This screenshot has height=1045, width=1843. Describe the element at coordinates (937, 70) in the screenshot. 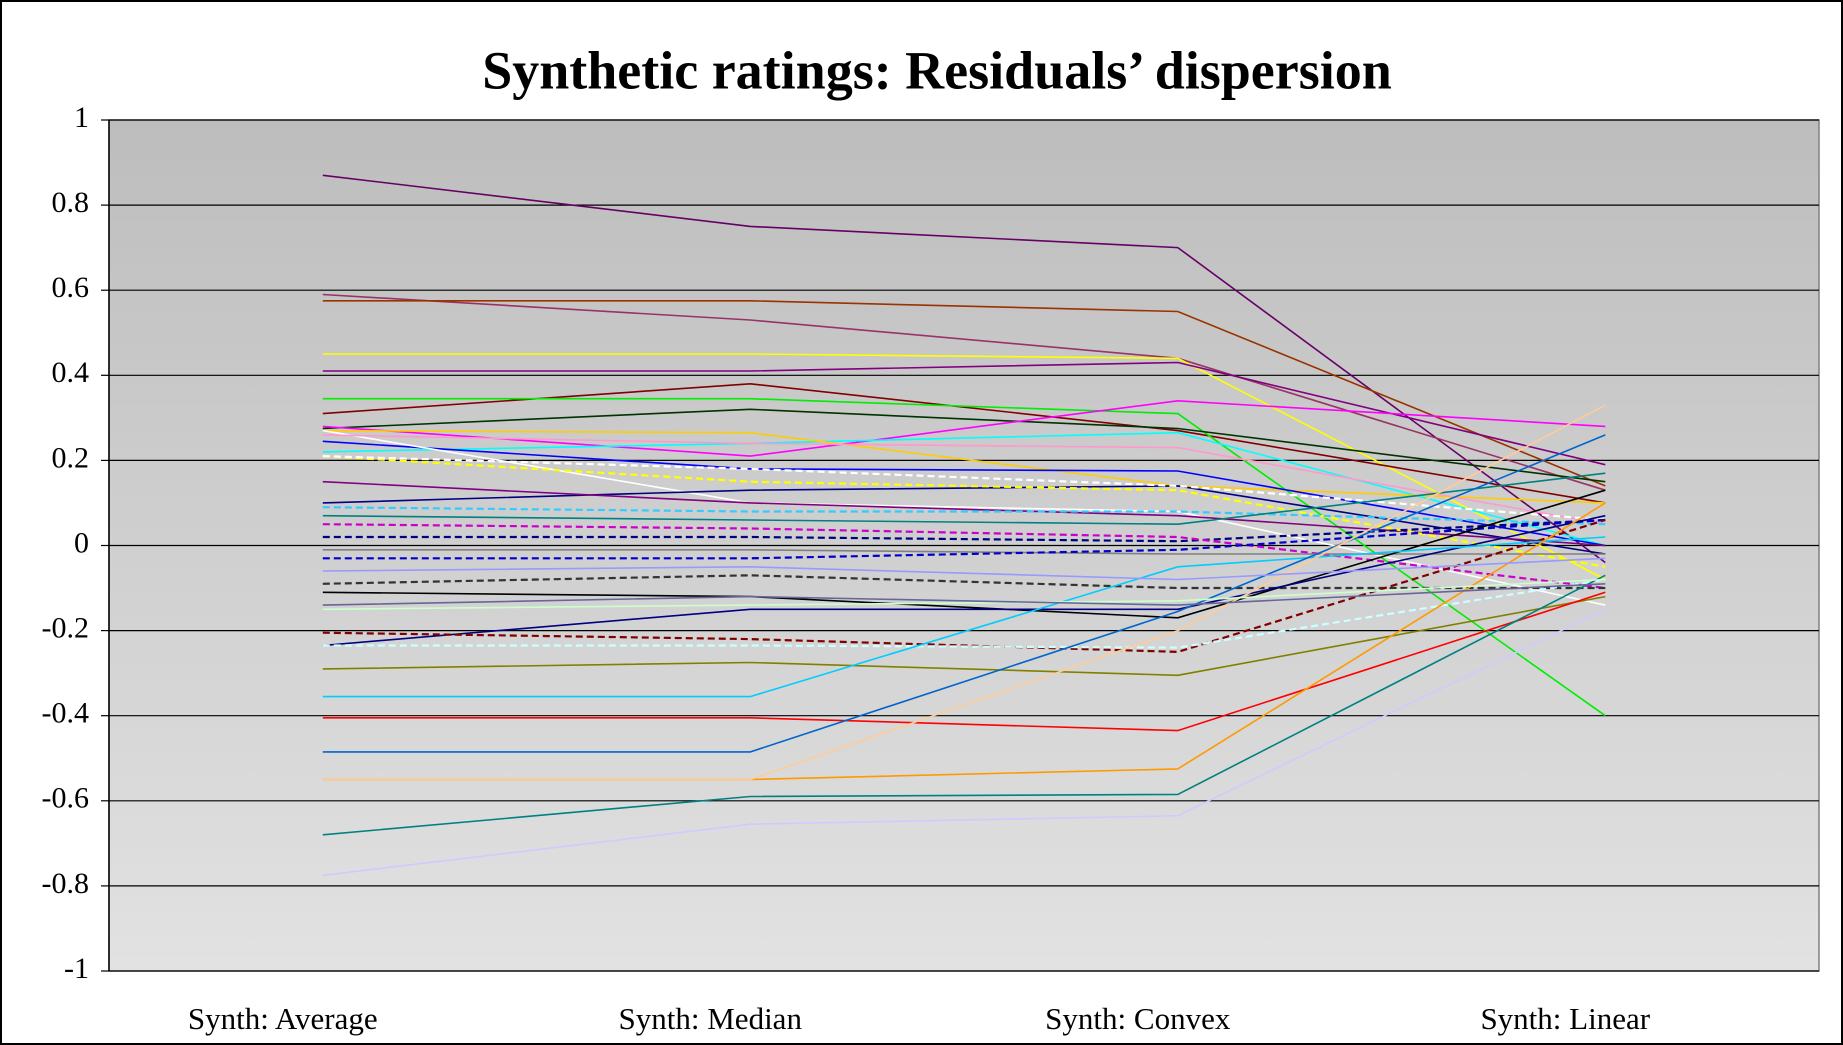

I see `chart-title: Synthetic ratings: Residuals’ dispersion` at that location.